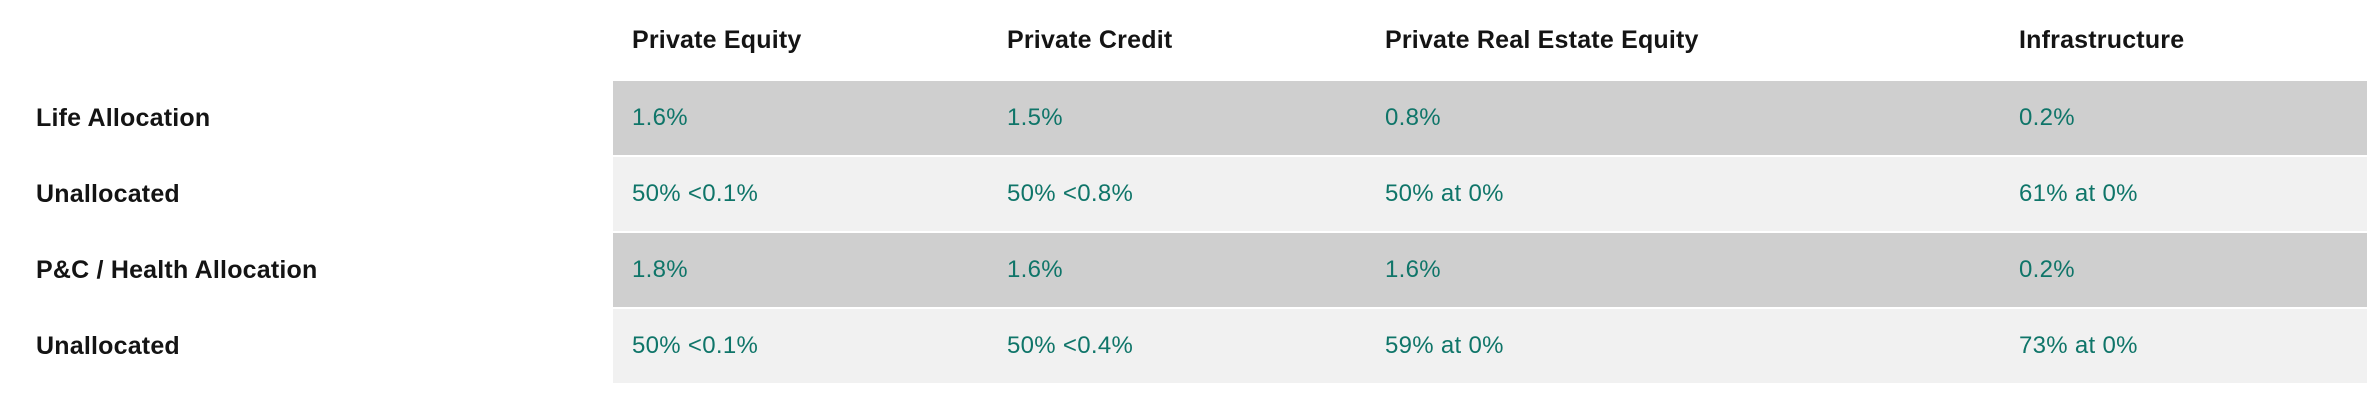 The width and height of the screenshot is (2376, 407). Describe the element at coordinates (2183, 346) in the screenshot. I see `value-cell-infrastructure: 73% at 0%` at that location.